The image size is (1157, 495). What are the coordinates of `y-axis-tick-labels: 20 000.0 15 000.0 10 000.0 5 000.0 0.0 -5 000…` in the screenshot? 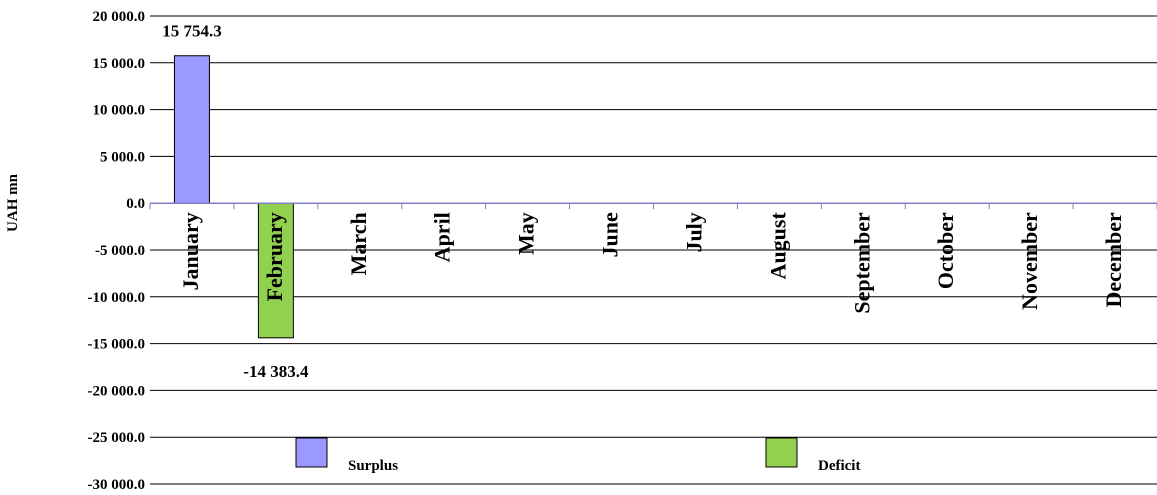 It's located at (117, 251).